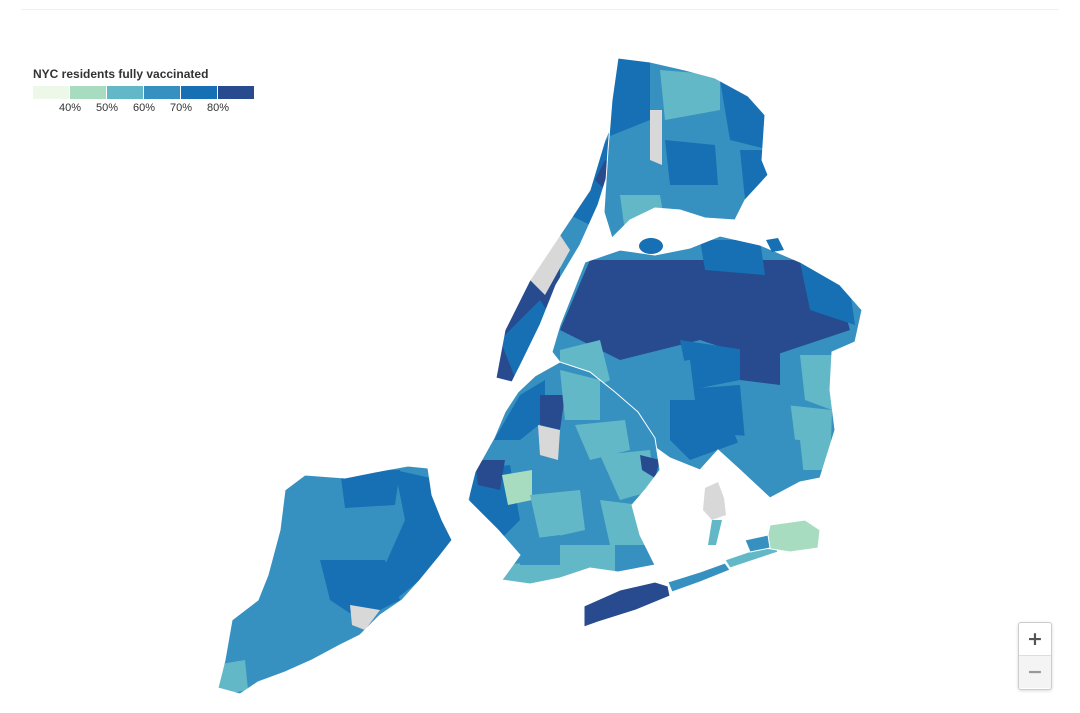 Image resolution: width=1080 pixels, height=713 pixels. I want to click on zoom-control: + −, so click(1035, 656).